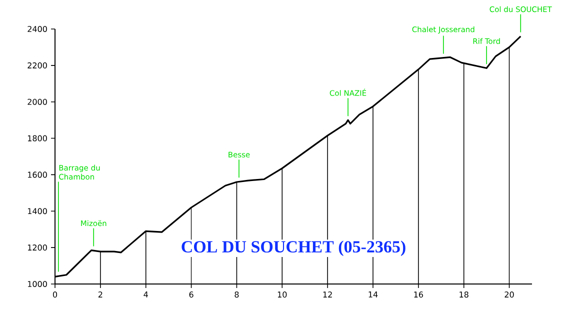  I want to click on x-tick-label: 12, so click(327, 295).